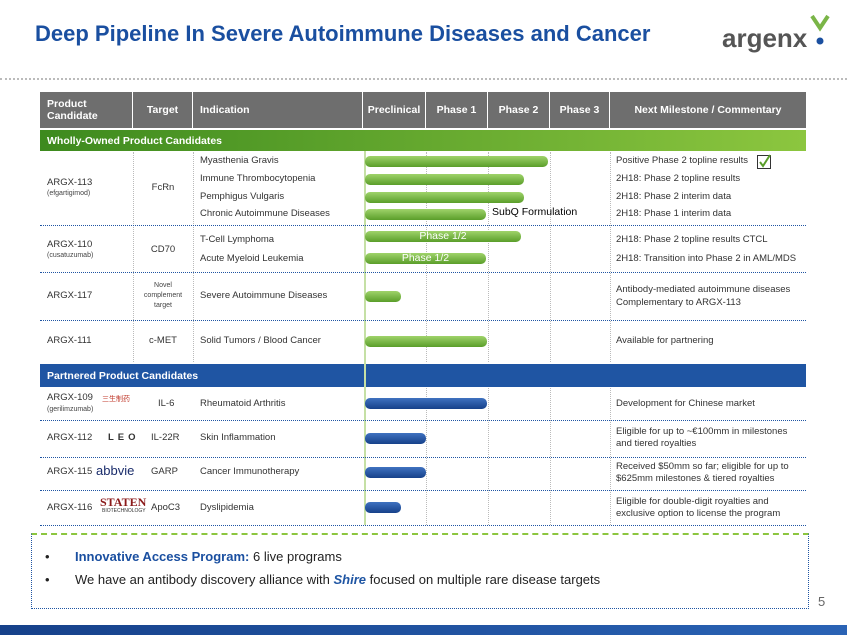 The image size is (847, 635). Describe the element at coordinates (278, 110) in the screenshot. I see `col-header: Indication` at that location.